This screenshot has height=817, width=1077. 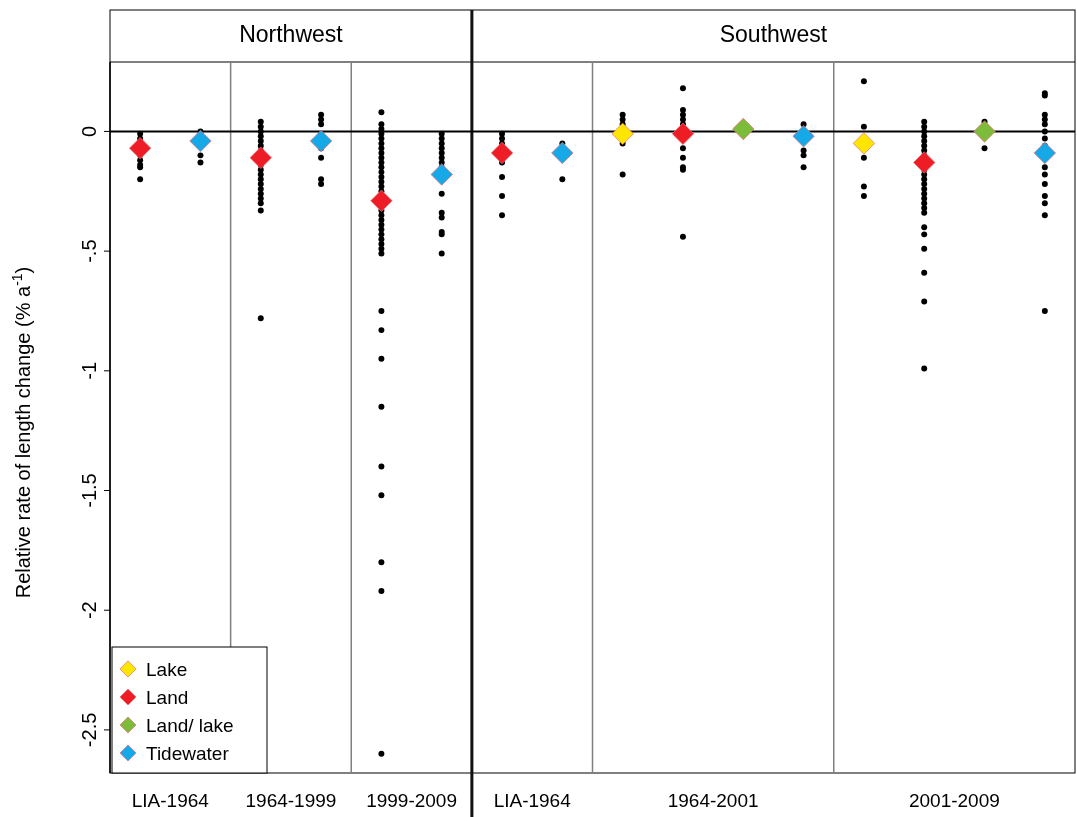 I want to click on text: Northwest, so click(x=291, y=34).